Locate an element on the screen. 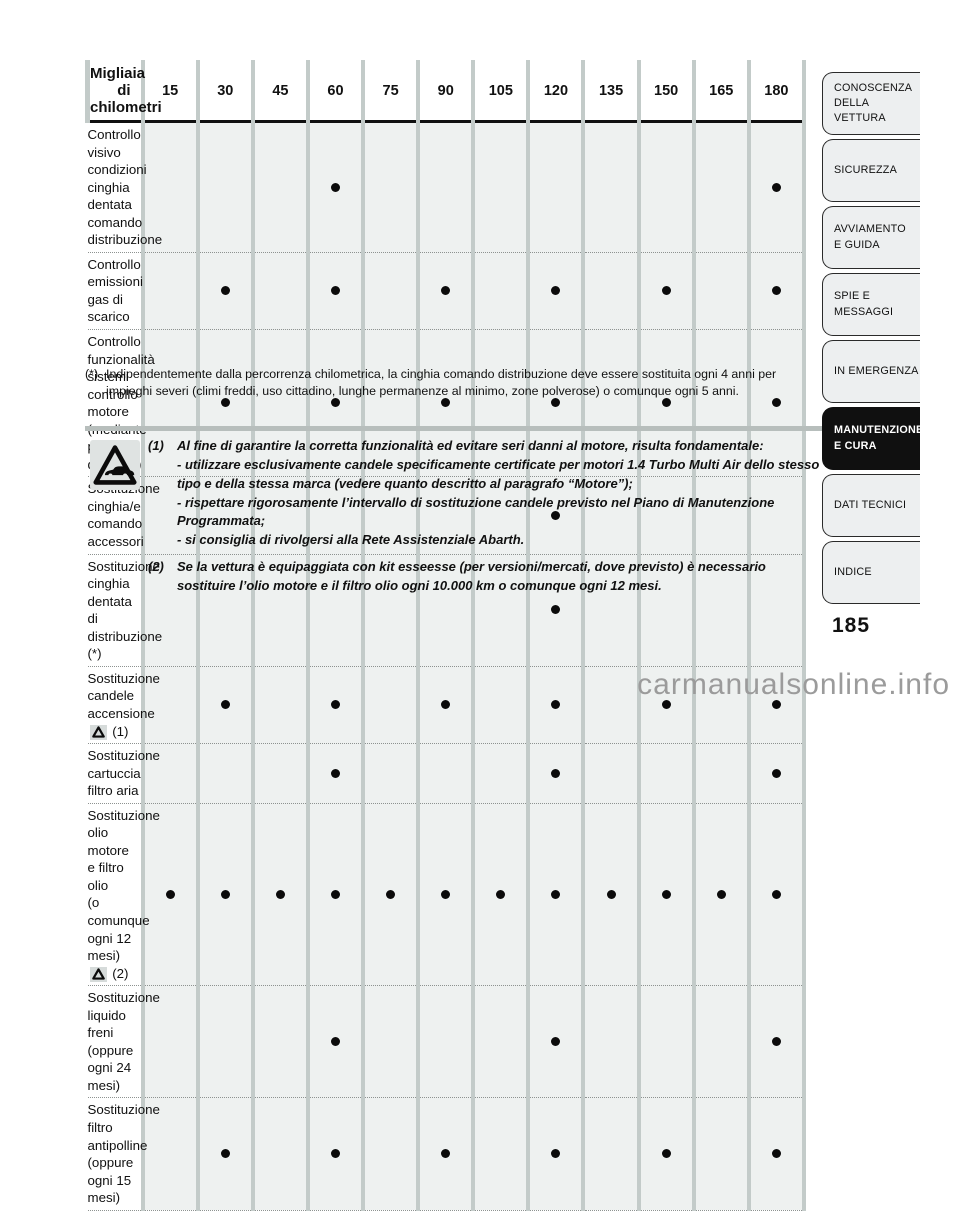 This screenshot has width=960, height=1211. tab-avviamento-e-guida: AVVIAMENTO E GUIDA is located at coordinates (871, 237).